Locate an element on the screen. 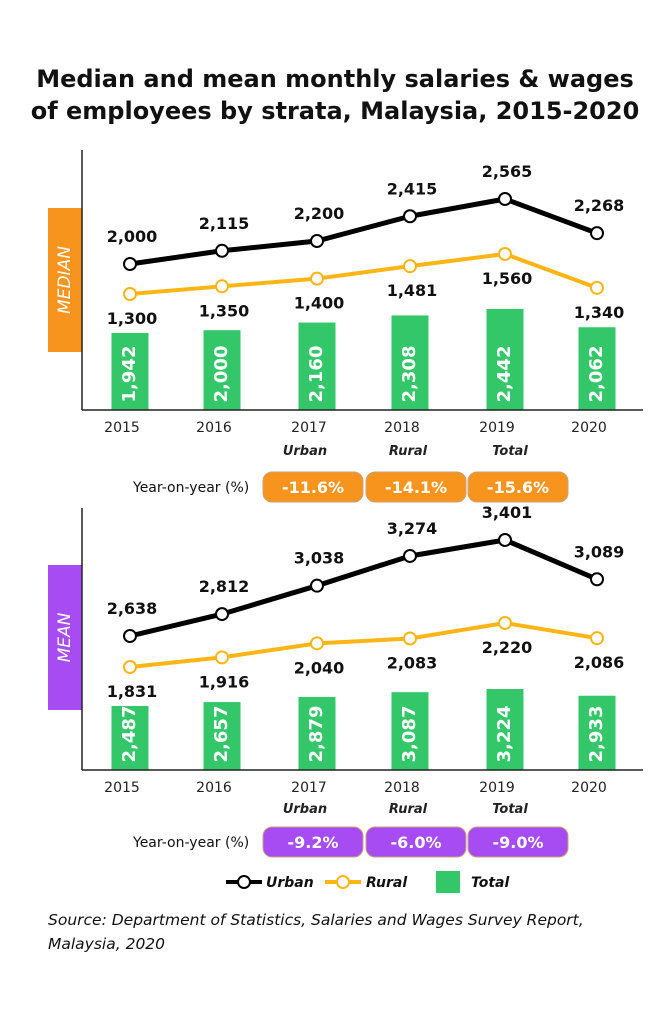  bar-label: 2,879 is located at coordinates (316, 734).